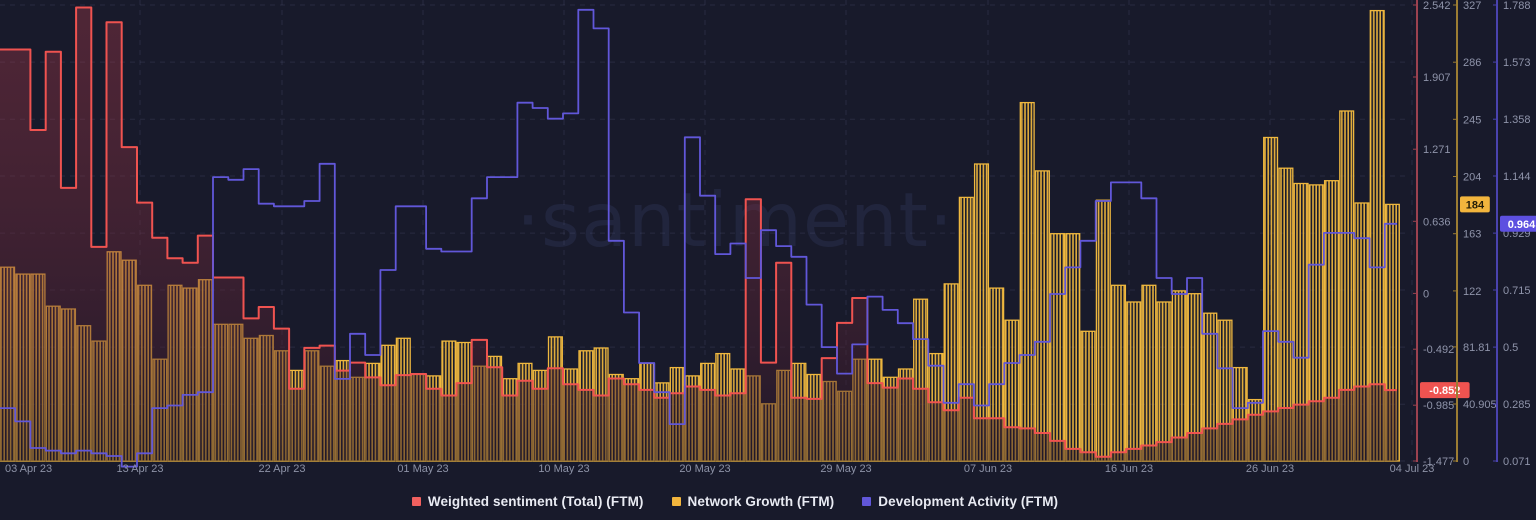 The width and height of the screenshot is (1536, 520). Describe the element at coordinates (704, 469) in the screenshot. I see `svg-text: 20 May 23` at that location.